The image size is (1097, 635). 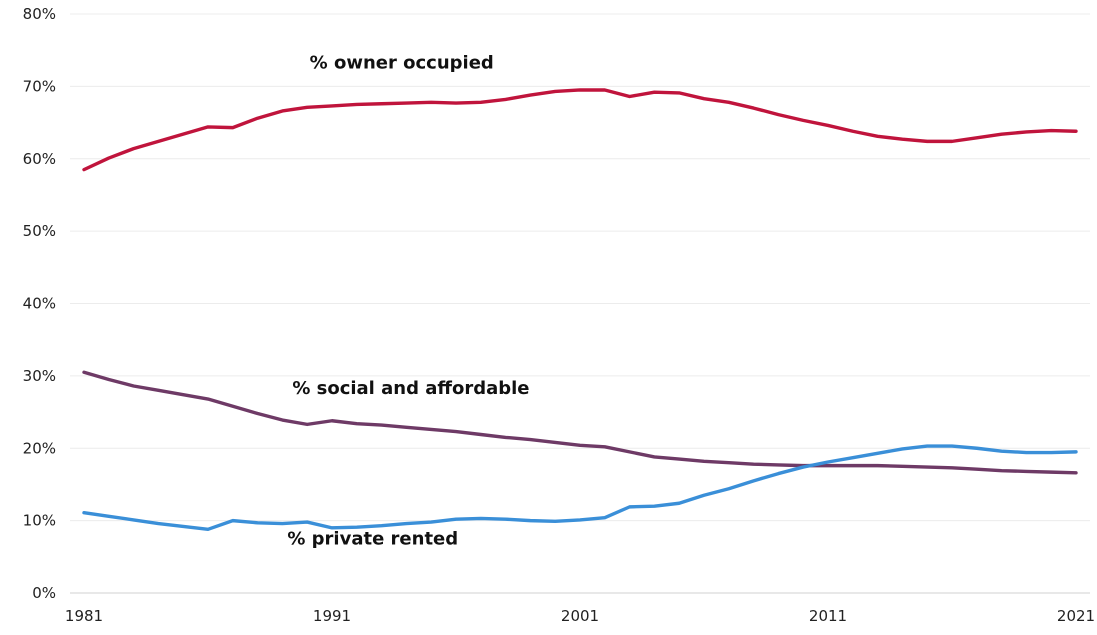 I want to click on y-tick-label: 30%, so click(x=39, y=376).